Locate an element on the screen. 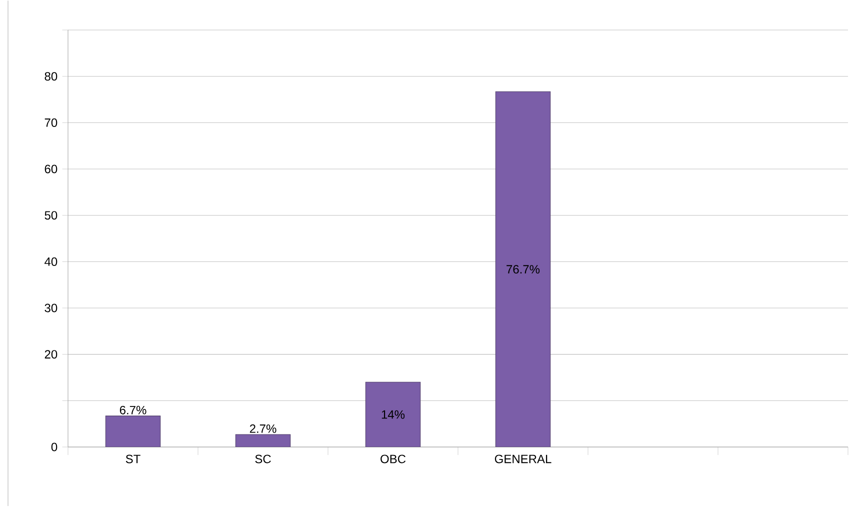  x-tick-label: SC is located at coordinates (263, 459).